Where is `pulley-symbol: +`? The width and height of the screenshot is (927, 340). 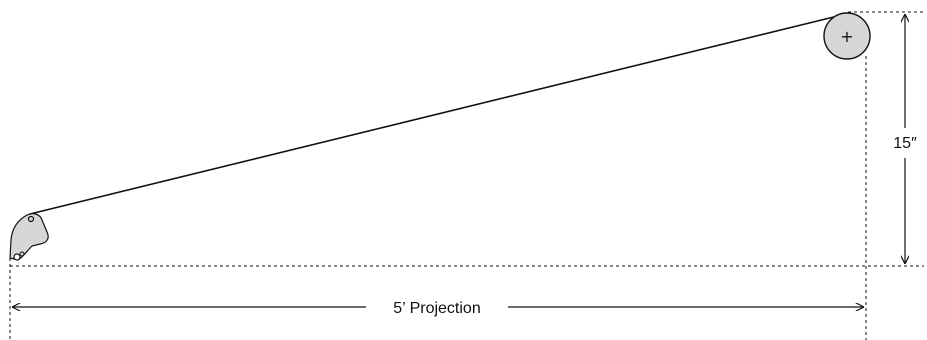 pulley-symbol: + is located at coordinates (846, 36).